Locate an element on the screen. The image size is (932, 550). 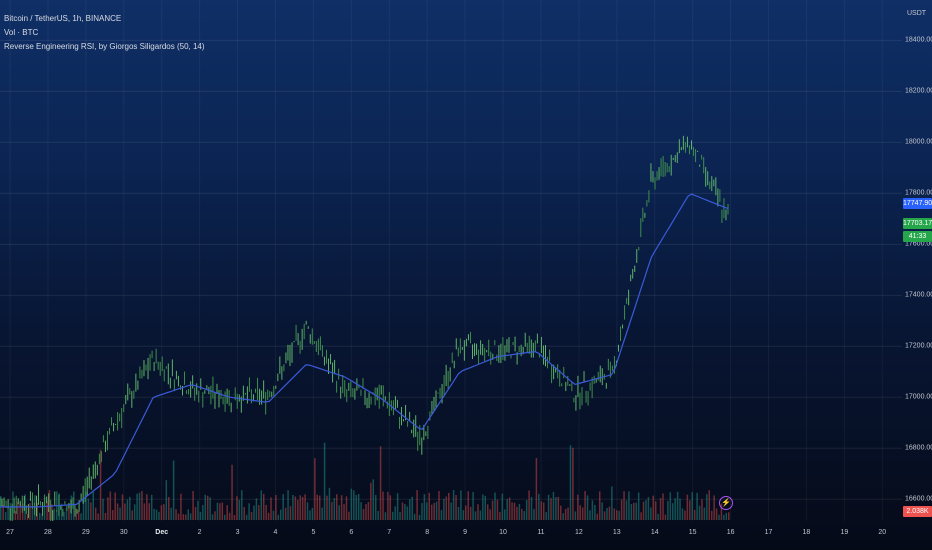
volume-bars is located at coordinates (365, 481).